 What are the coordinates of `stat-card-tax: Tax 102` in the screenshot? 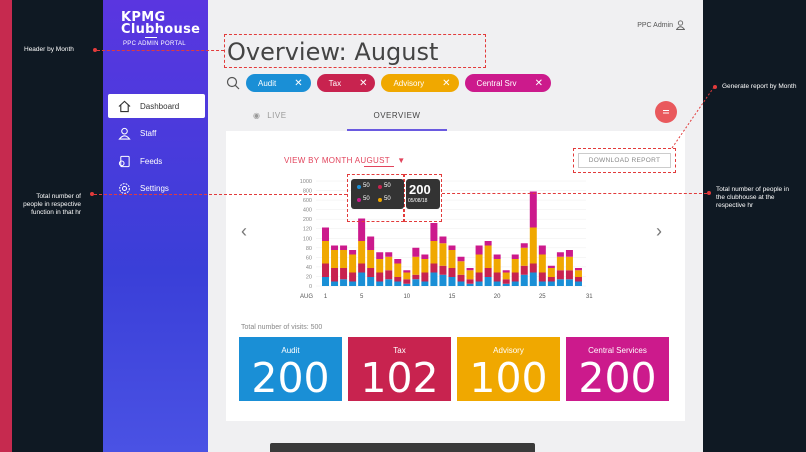 It's located at (399, 369).